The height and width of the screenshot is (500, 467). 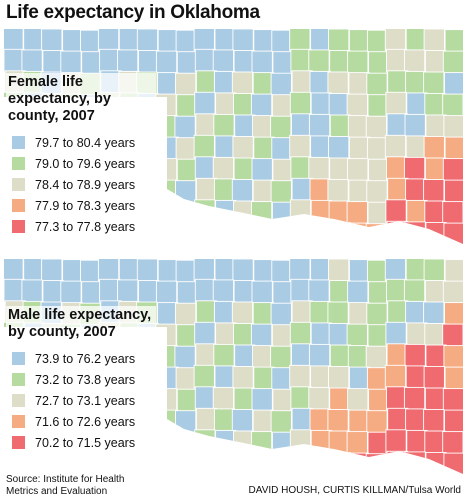 What do you see at coordinates (81, 226) in the screenshot?
I see `female-legend-item: 77.3 to 77.8 years` at bounding box center [81, 226].